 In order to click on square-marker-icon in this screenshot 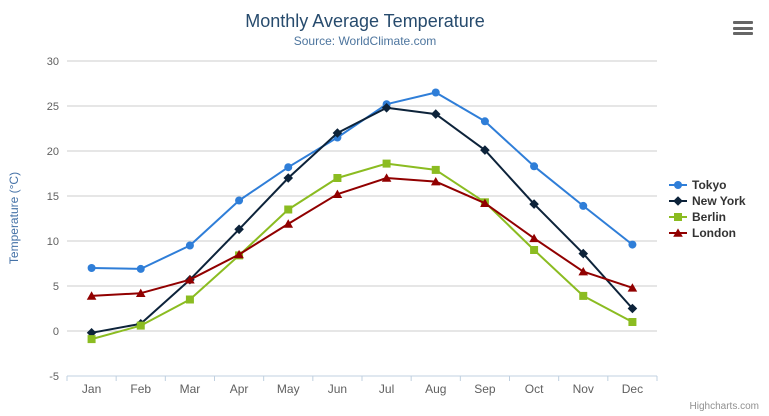, I will do `click(678, 217)`.